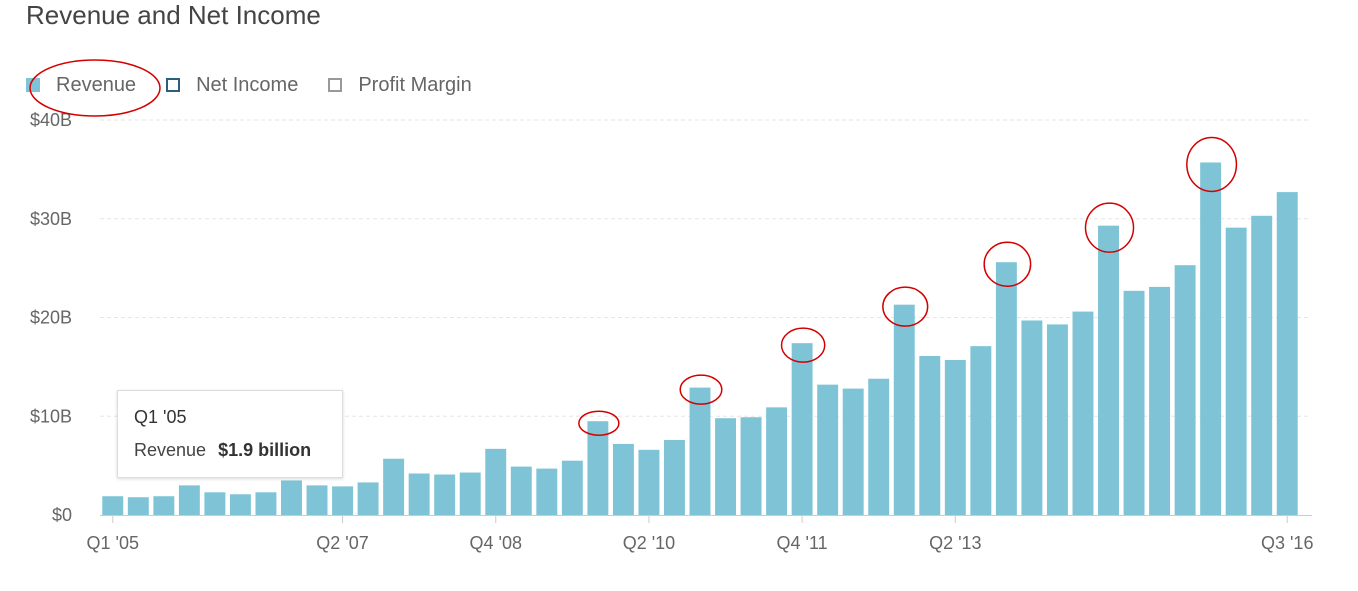  I want to click on annotation-circle-legend, so click(95, 88).